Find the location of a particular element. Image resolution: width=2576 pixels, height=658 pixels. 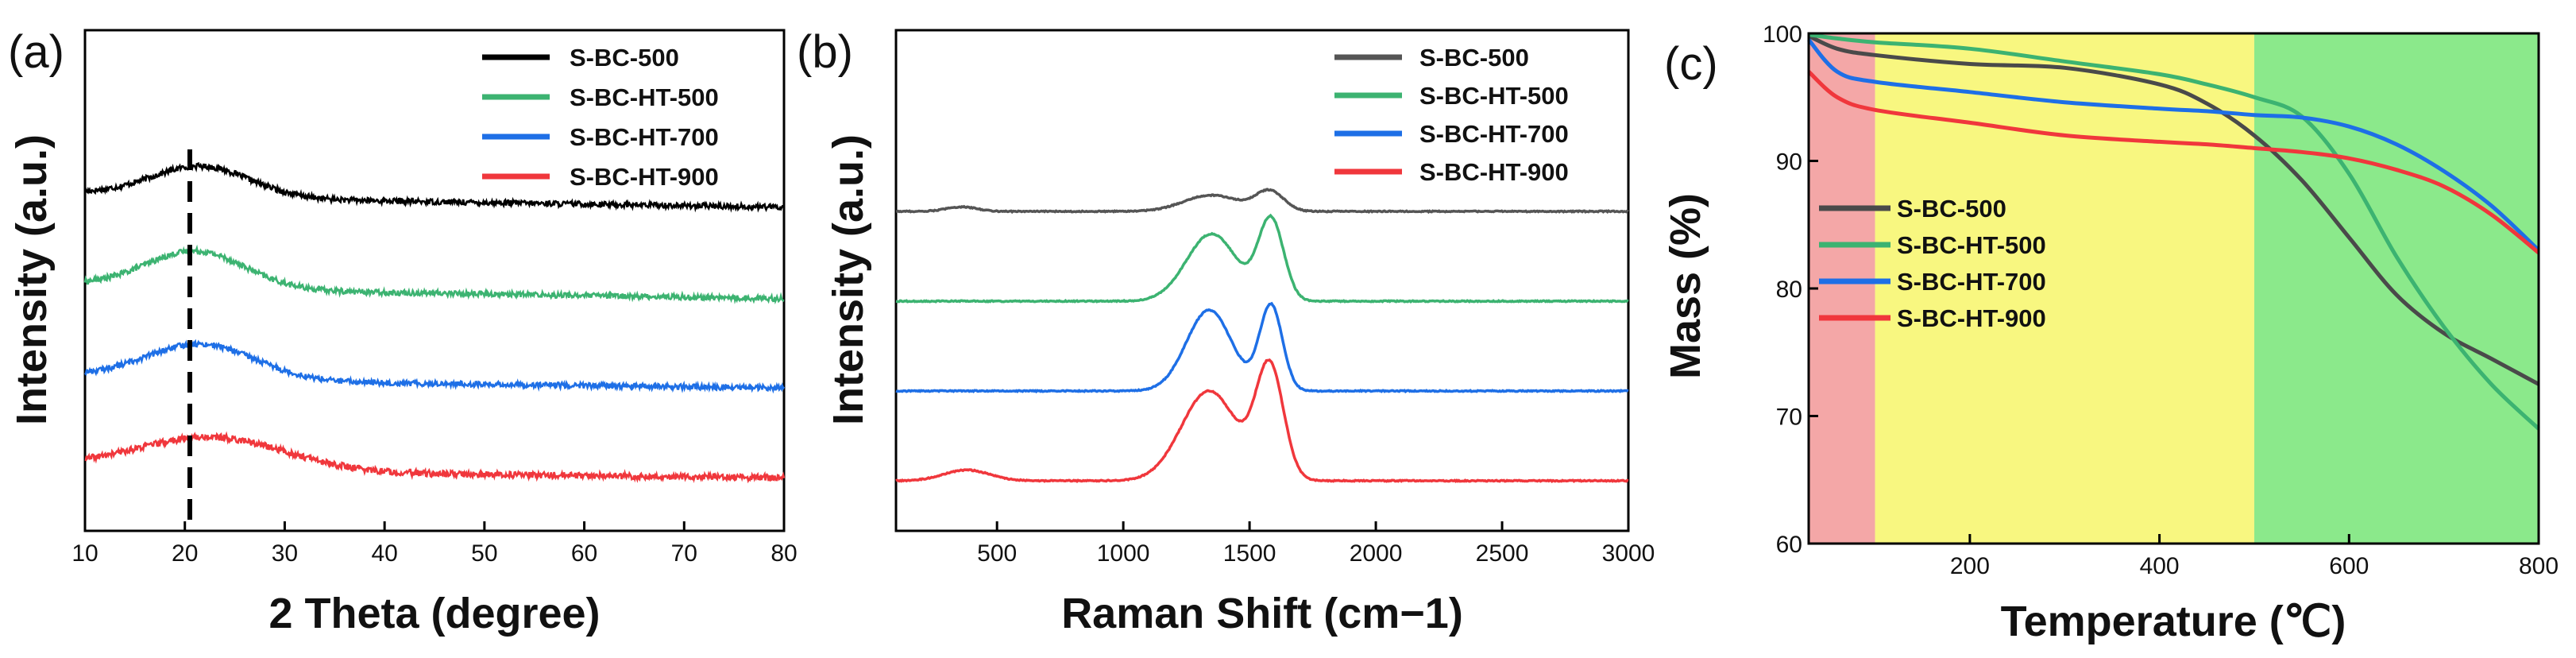

panel-b-x-tick-label: 2500 is located at coordinates (1502, 553).